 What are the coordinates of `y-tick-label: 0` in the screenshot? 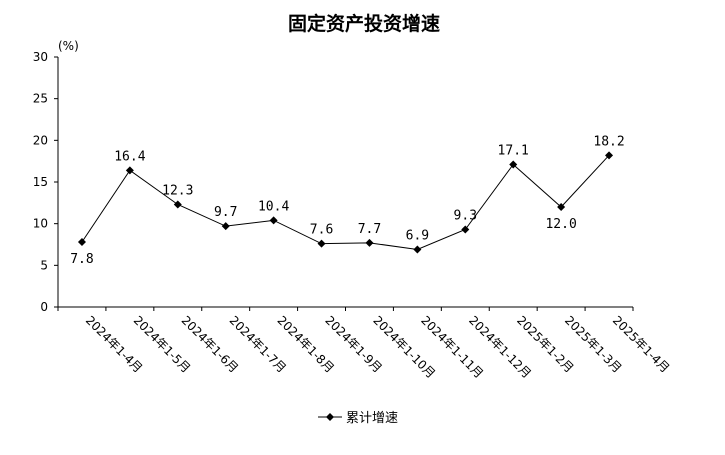 It's located at (44, 307).